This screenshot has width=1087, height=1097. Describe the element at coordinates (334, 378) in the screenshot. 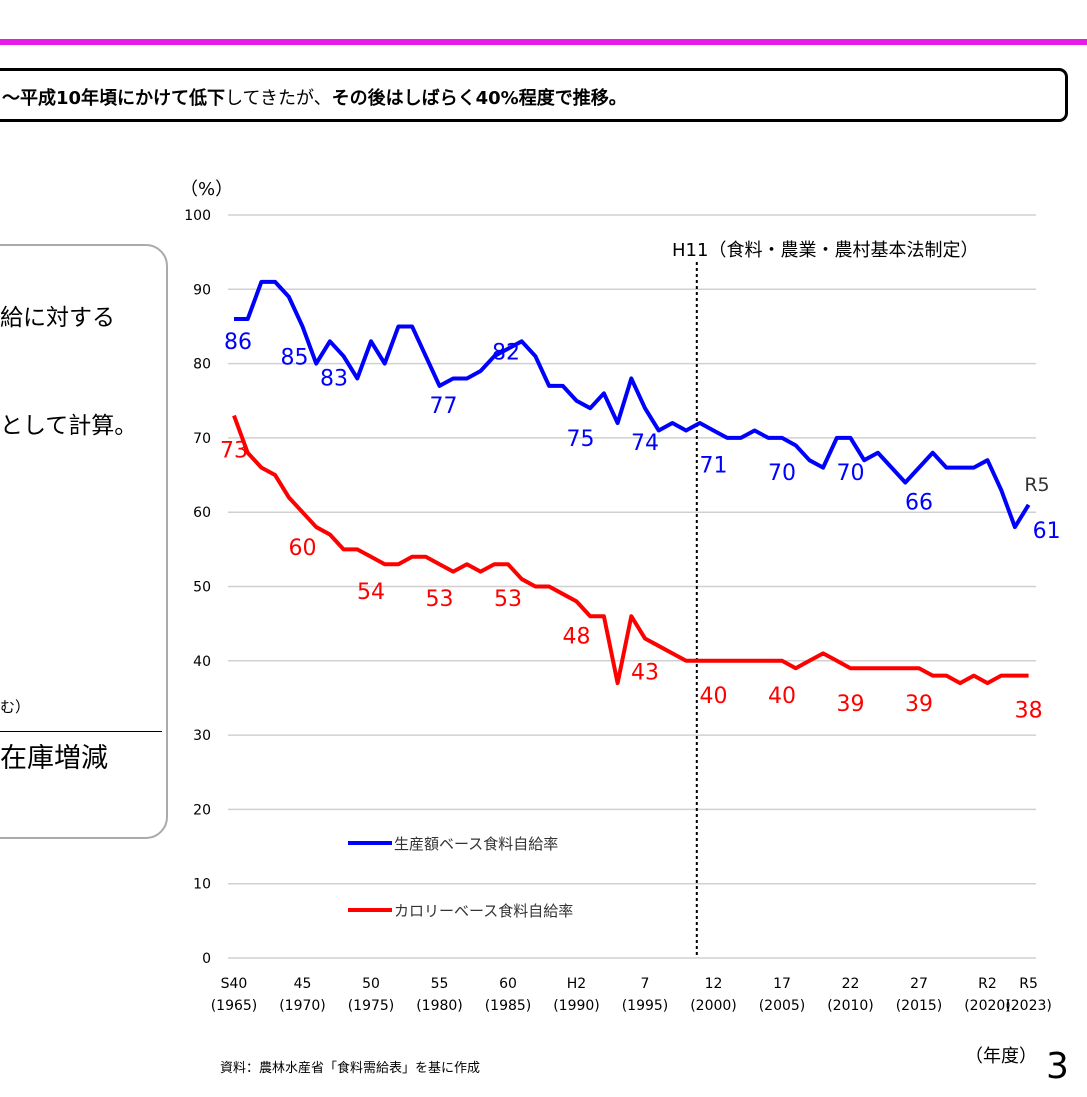

I see `data-label: 83` at that location.